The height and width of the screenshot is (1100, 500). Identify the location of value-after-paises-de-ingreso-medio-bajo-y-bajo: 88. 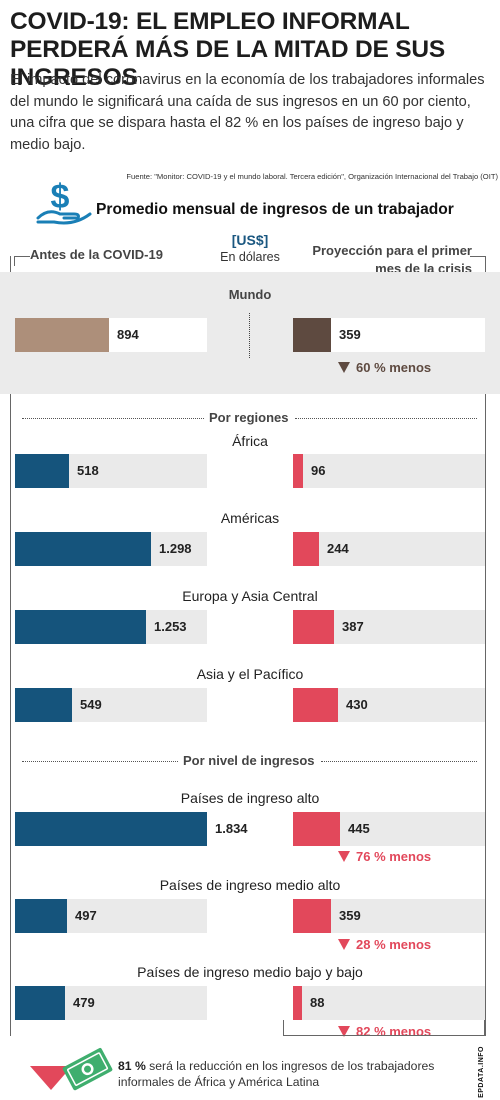
(317, 1002).